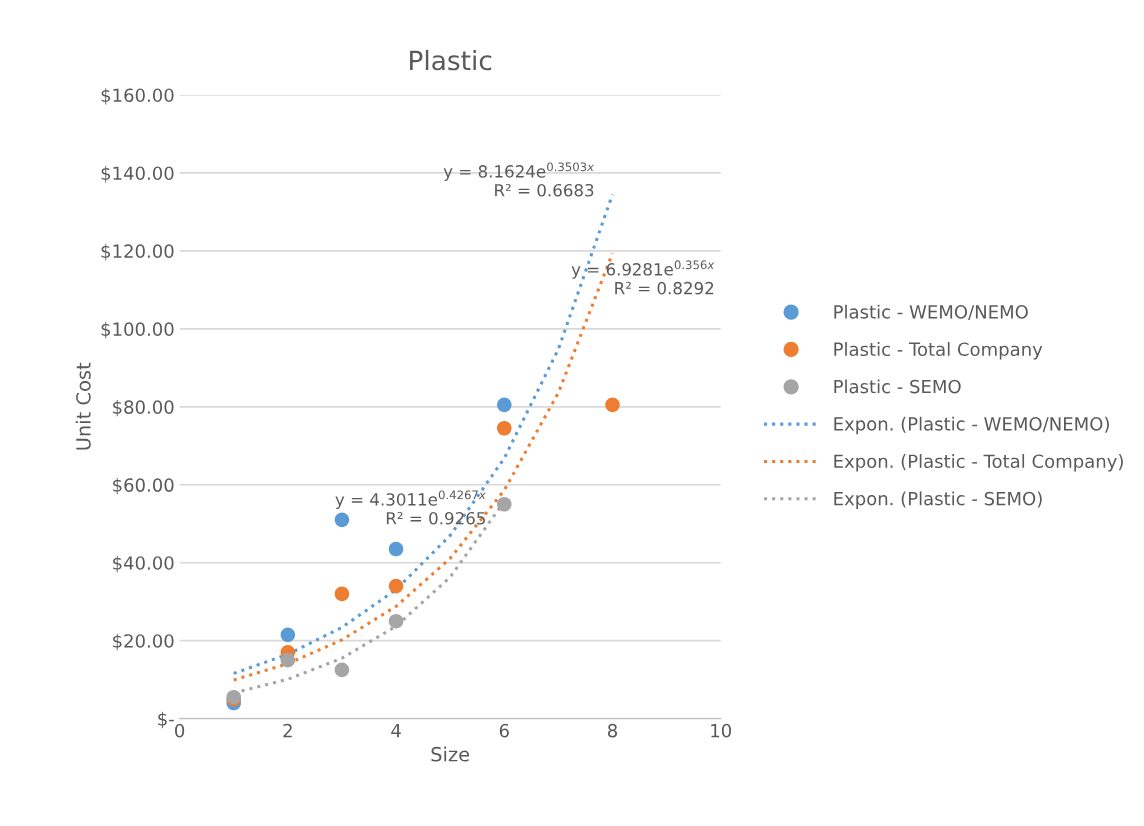 This screenshot has width=1144, height=826. What do you see at coordinates (180, 730) in the screenshot?
I see `x-tick-label: 0` at bounding box center [180, 730].